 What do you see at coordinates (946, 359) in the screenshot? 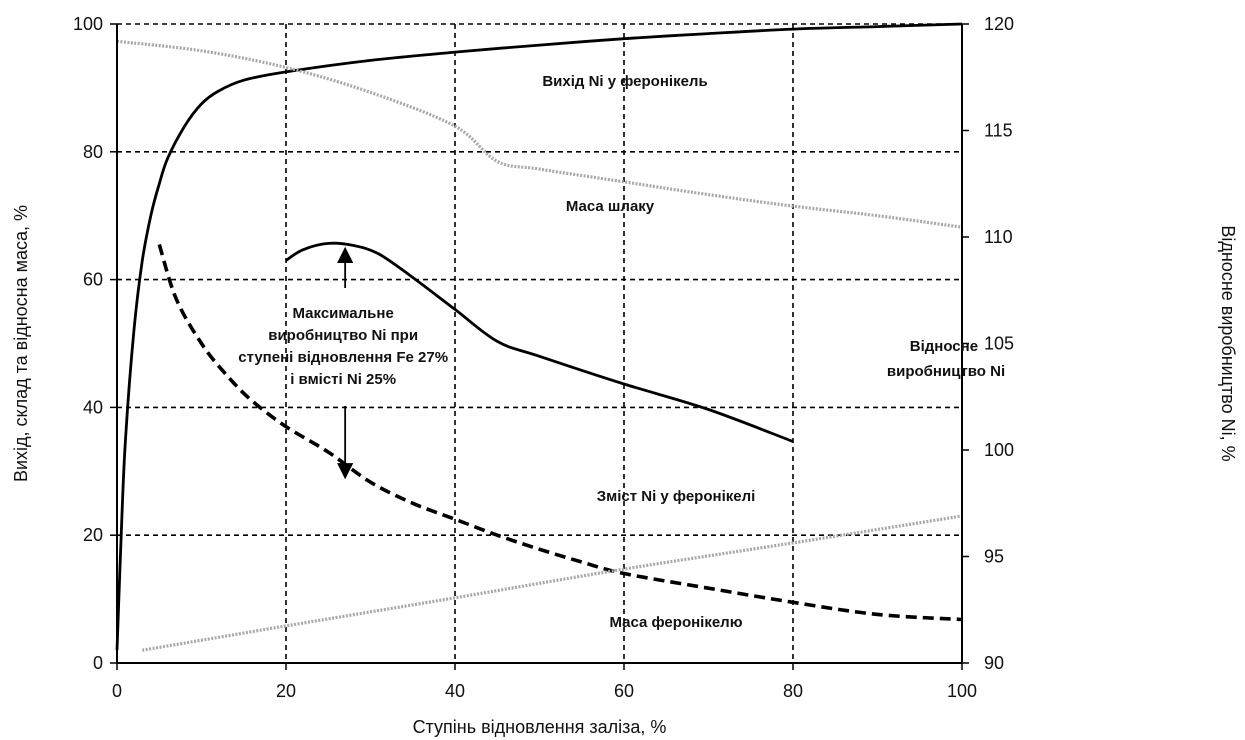
I see `series-label-production: Відносне виробництво Ni` at bounding box center [946, 359].